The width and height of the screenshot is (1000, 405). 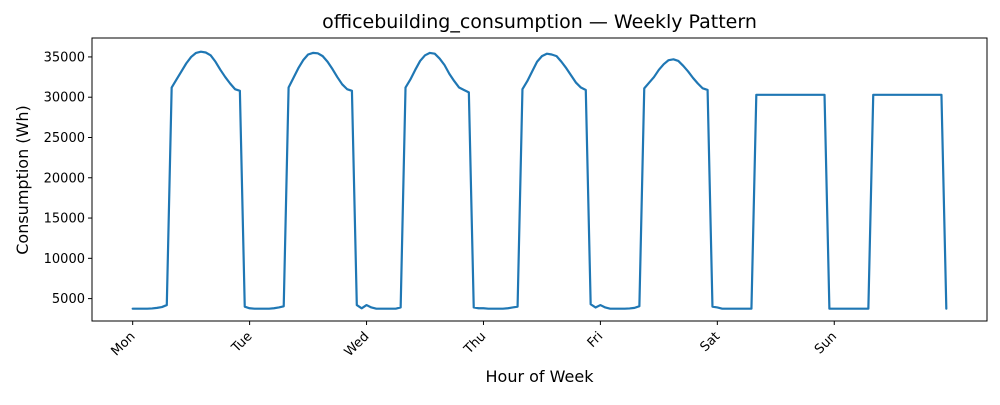 What do you see at coordinates (540, 376) in the screenshot?
I see `x-axis-title: Hour of Week` at bounding box center [540, 376].